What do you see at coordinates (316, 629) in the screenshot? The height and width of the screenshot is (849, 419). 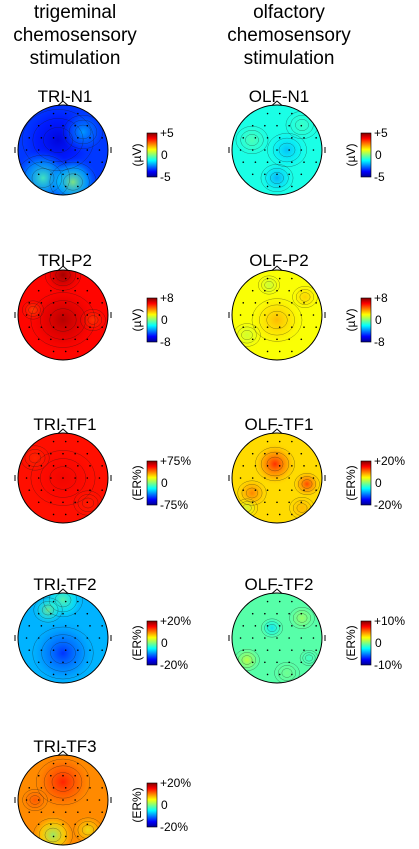 I see `topomap-panel-olf-tf2: OLF-TF2 +10% 0 -10% (ER%)` at bounding box center [316, 629].